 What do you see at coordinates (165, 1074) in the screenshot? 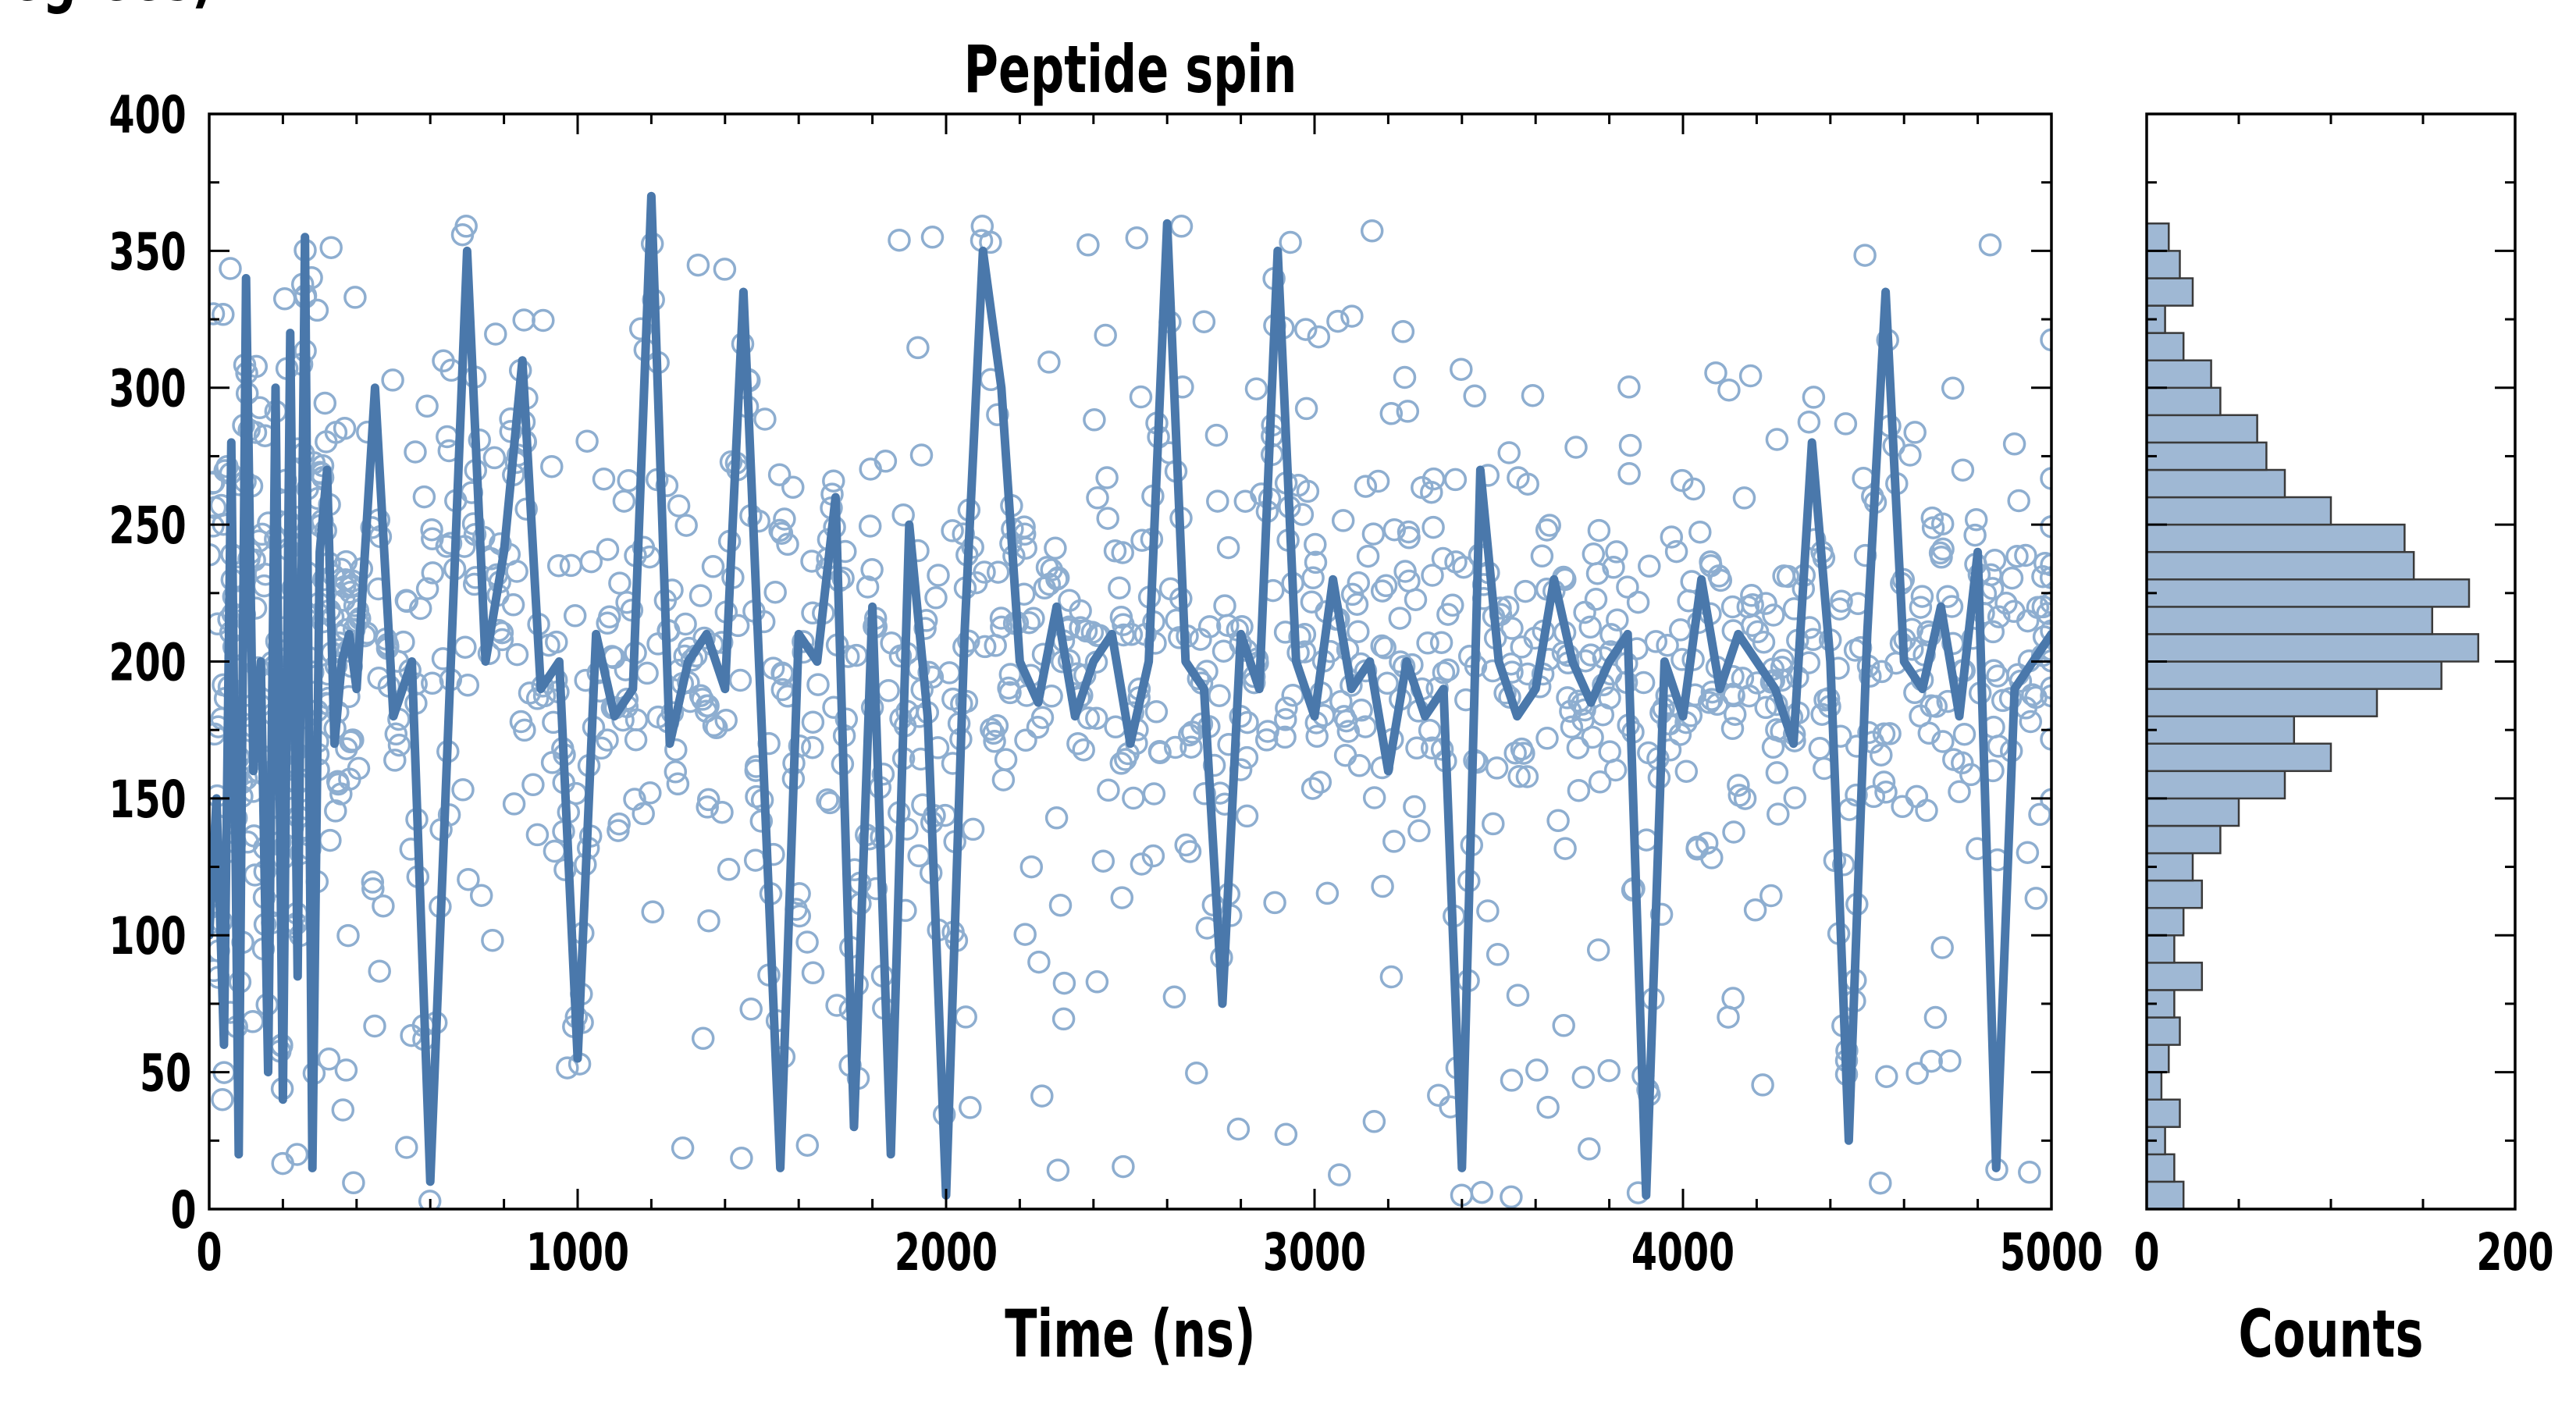
I see `y-tick-label: 50` at bounding box center [165, 1074].